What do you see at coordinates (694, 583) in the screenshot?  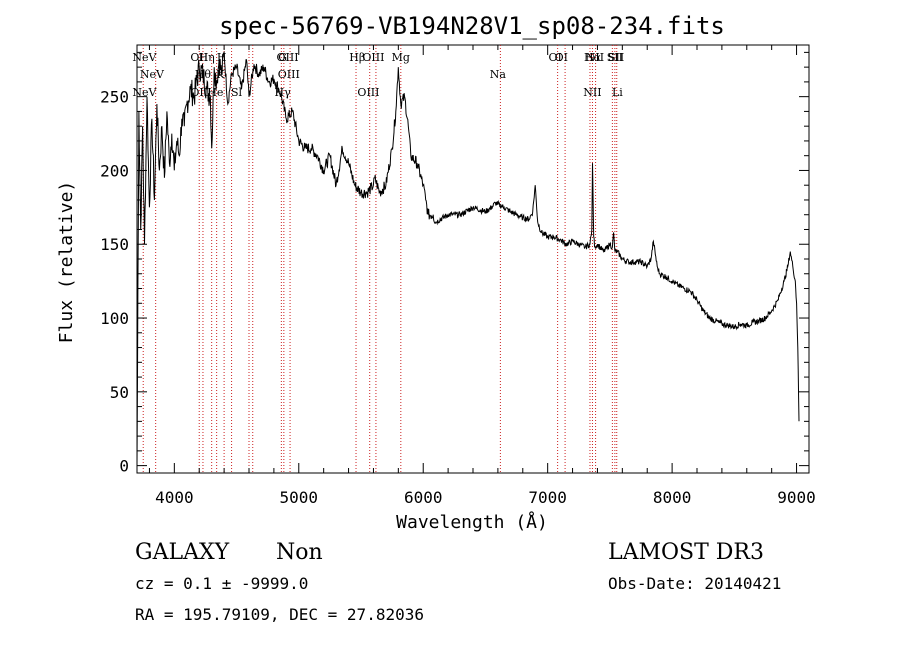 I see `obs-date-readout: Obs-Date: 20140421` at bounding box center [694, 583].